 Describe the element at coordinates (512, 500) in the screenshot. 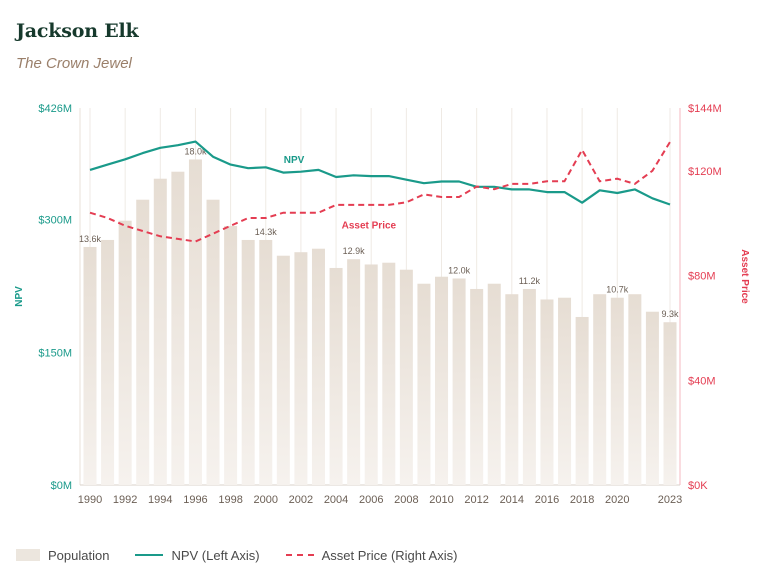

I see `x-tick-label: 2014` at that location.